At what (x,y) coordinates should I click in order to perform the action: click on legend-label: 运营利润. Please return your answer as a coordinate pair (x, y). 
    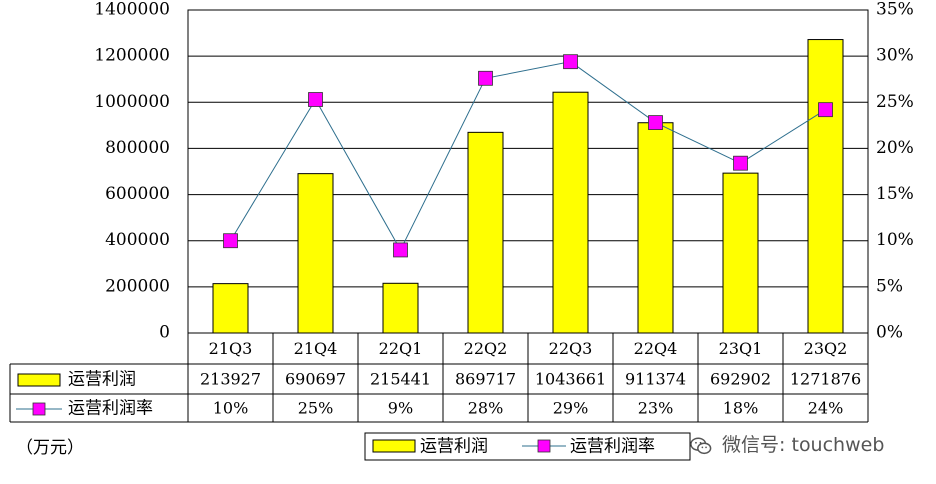
    Looking at the image, I should click on (454, 447).